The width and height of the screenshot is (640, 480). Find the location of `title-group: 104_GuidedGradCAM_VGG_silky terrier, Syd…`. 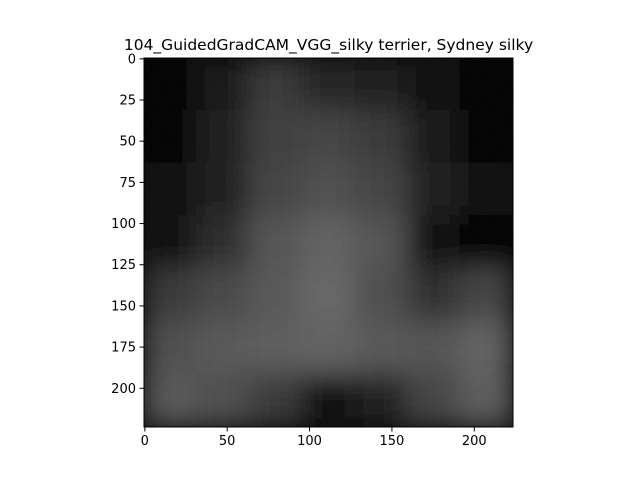

title-group: 104_GuidedGradCAM_VGG_silky terrier, Syd… is located at coordinates (328, 45).